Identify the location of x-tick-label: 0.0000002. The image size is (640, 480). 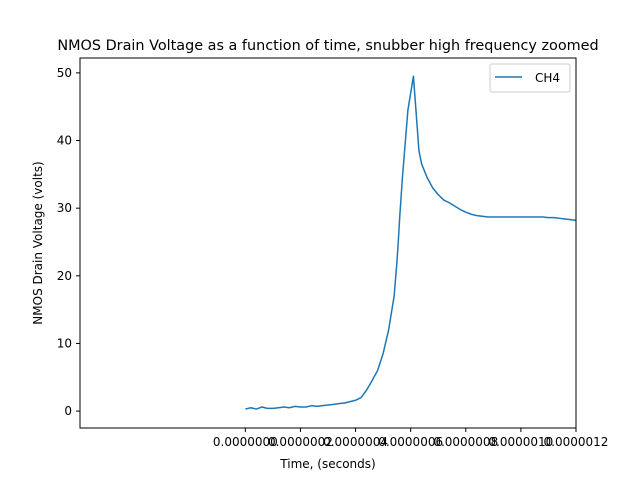
(300, 442).